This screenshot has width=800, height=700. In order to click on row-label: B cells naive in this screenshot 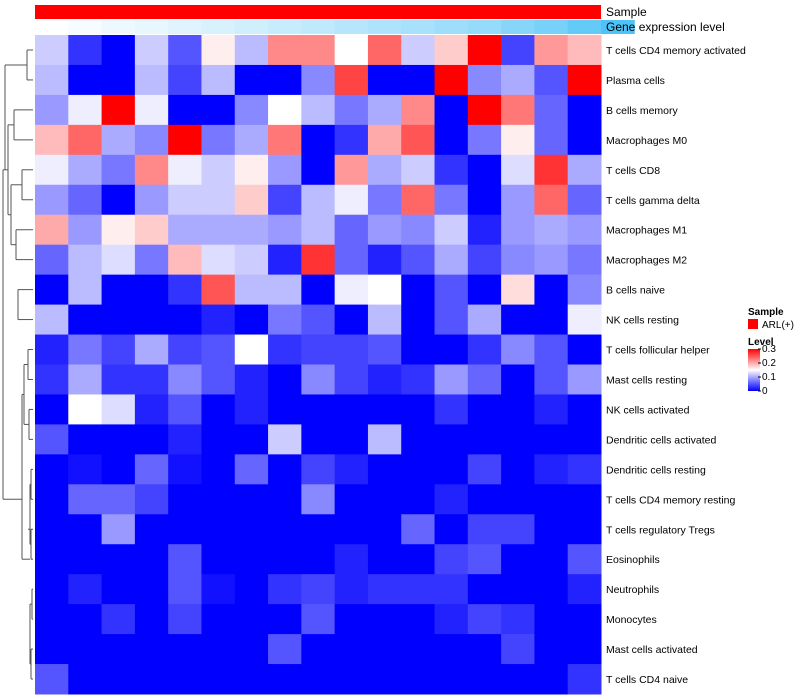, I will do `click(635, 291)`.